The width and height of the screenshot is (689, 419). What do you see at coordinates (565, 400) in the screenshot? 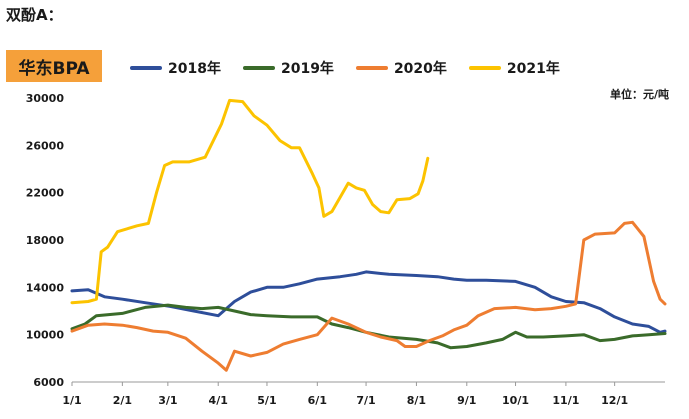
I see `x-tick-label: 11/1` at bounding box center [565, 400].